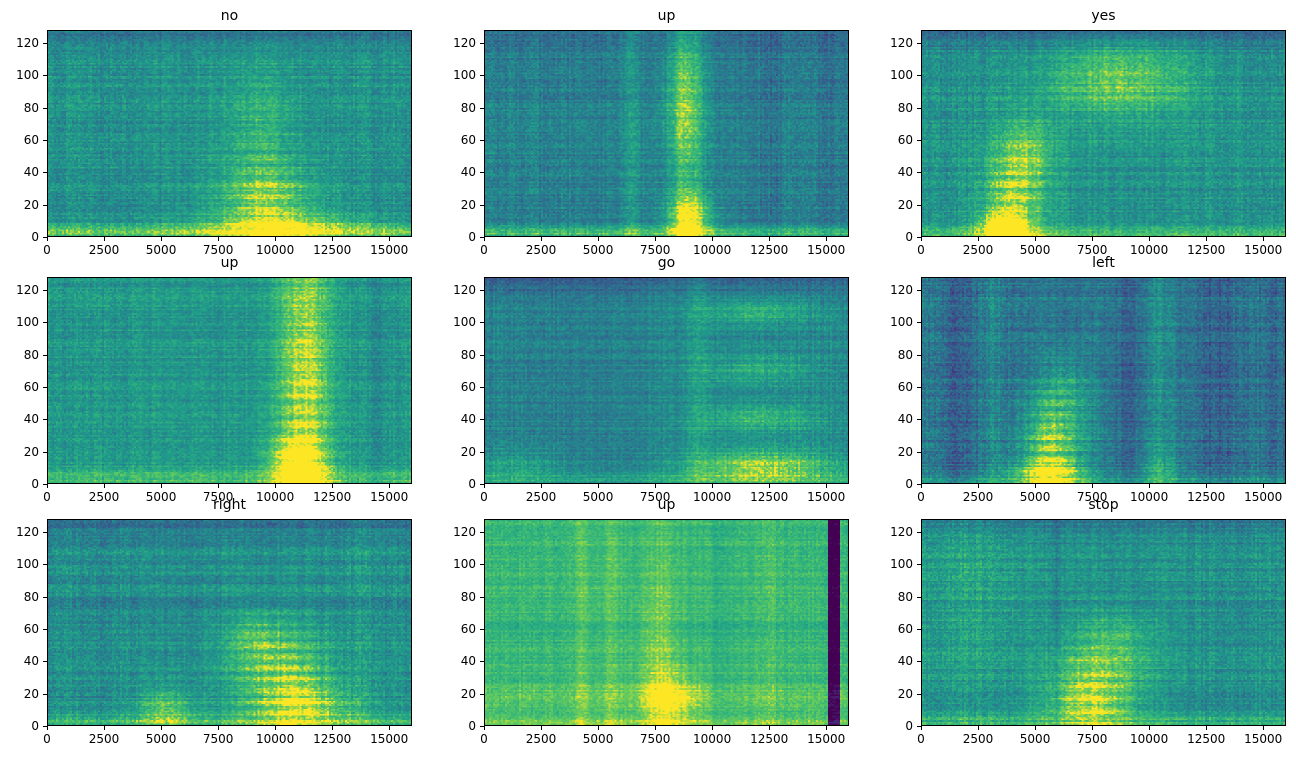 This screenshot has width=1296, height=759. I want to click on subplot-title: yes, so click(1103, 16).